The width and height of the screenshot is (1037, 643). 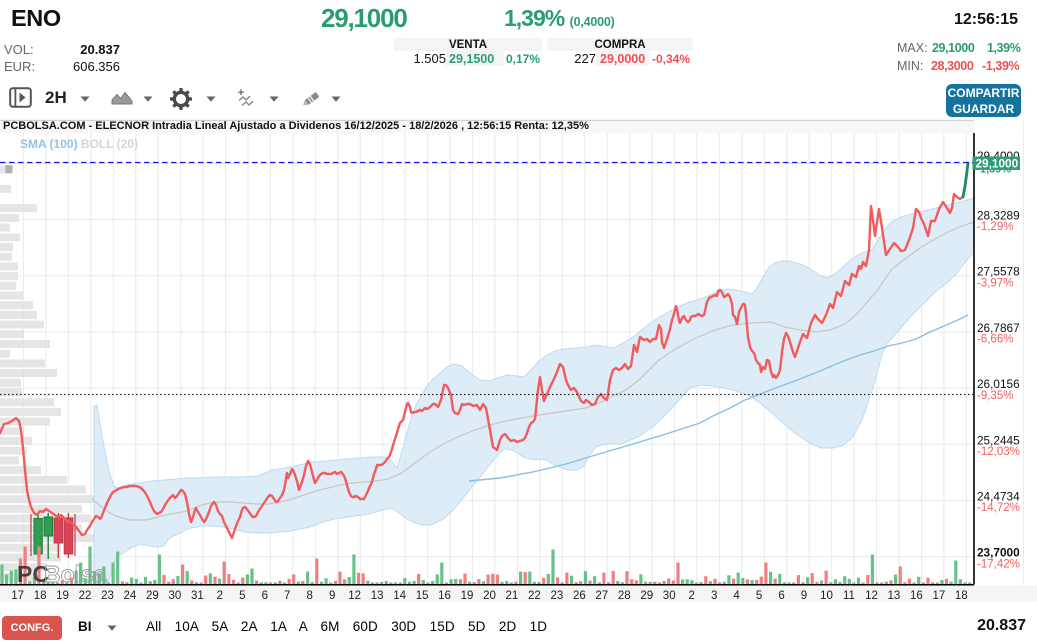 I want to click on svg-text: 15, so click(x=422, y=596).